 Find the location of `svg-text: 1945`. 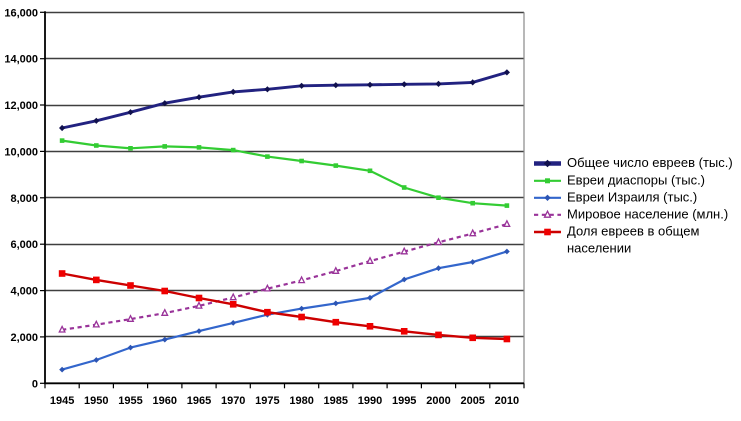

svg-text: 1945 is located at coordinates (62, 401).